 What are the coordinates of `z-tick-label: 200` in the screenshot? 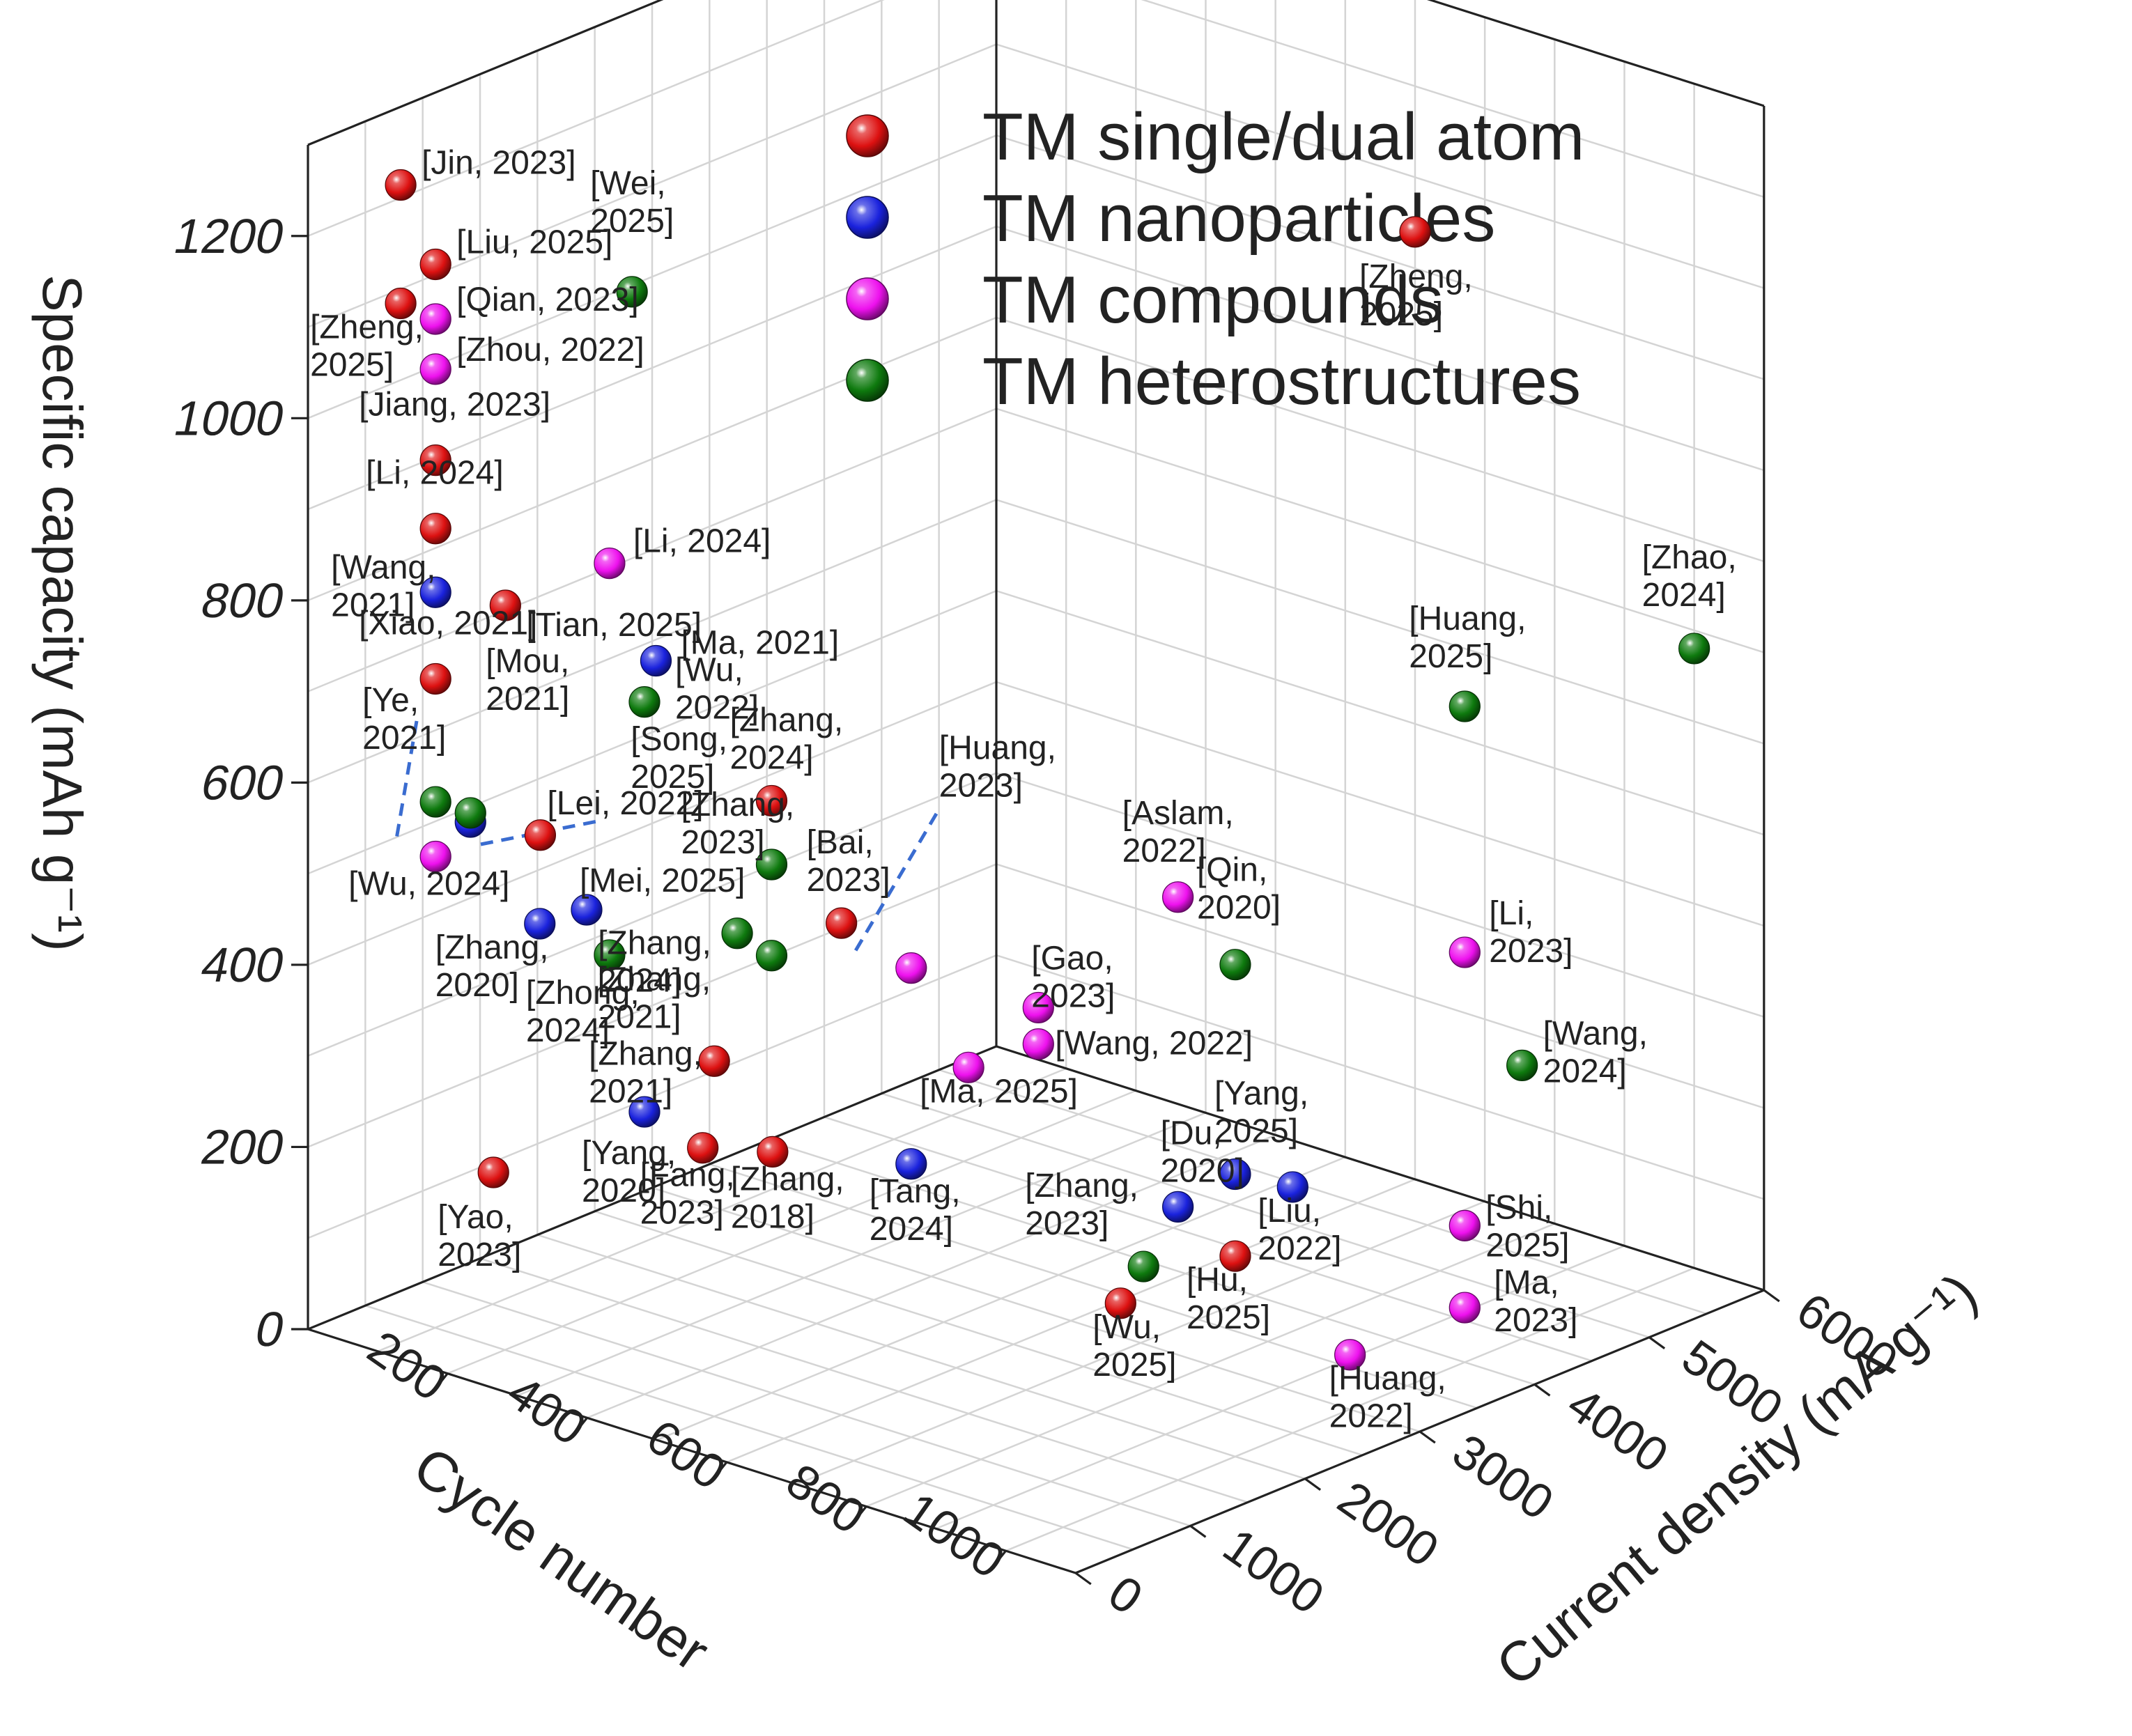 It's located at (242, 1146).